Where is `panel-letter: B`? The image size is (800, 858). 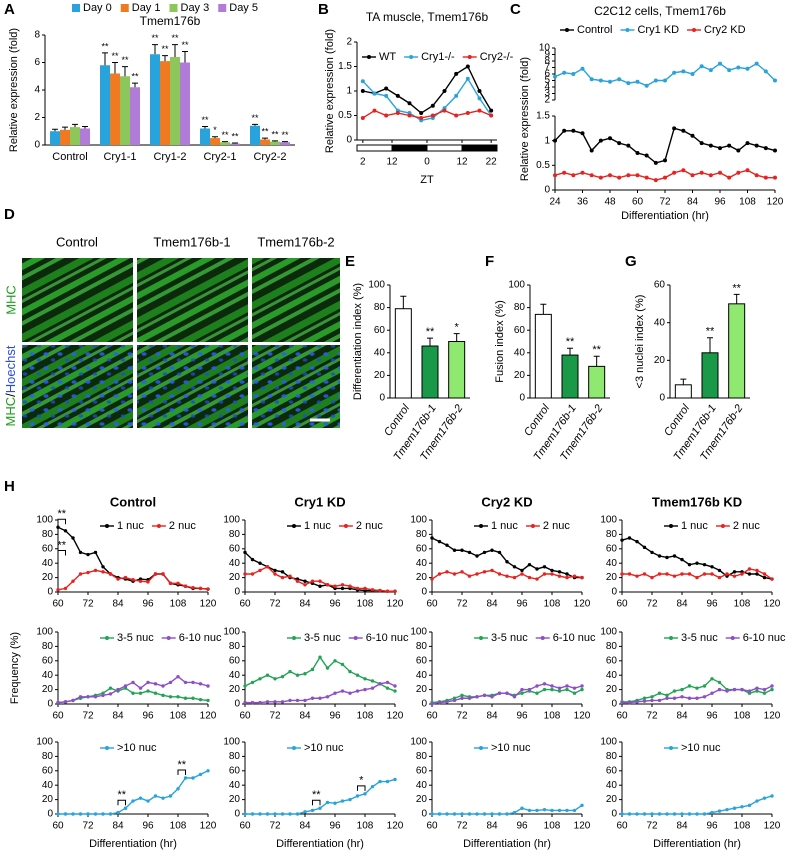
panel-letter: B is located at coordinates (323, 9).